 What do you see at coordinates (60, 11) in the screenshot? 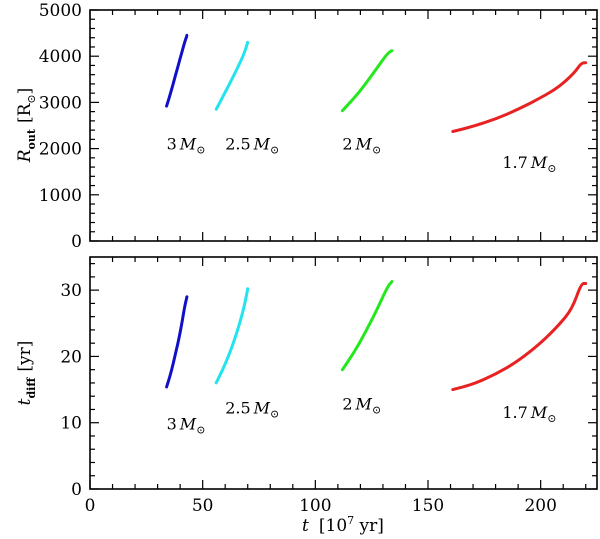
I see `top-y-tick-label: 5000` at bounding box center [60, 11].